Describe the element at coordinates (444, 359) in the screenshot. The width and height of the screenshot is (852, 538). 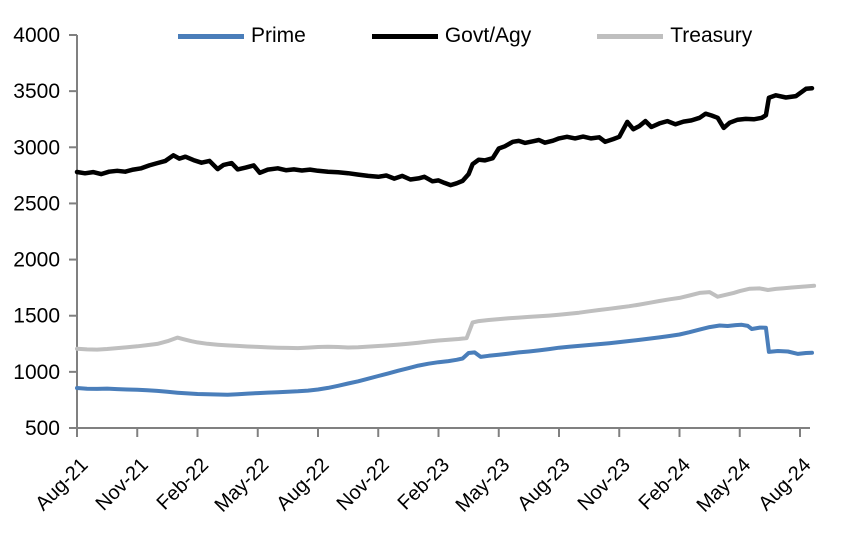
I see `series-line-prime` at that location.